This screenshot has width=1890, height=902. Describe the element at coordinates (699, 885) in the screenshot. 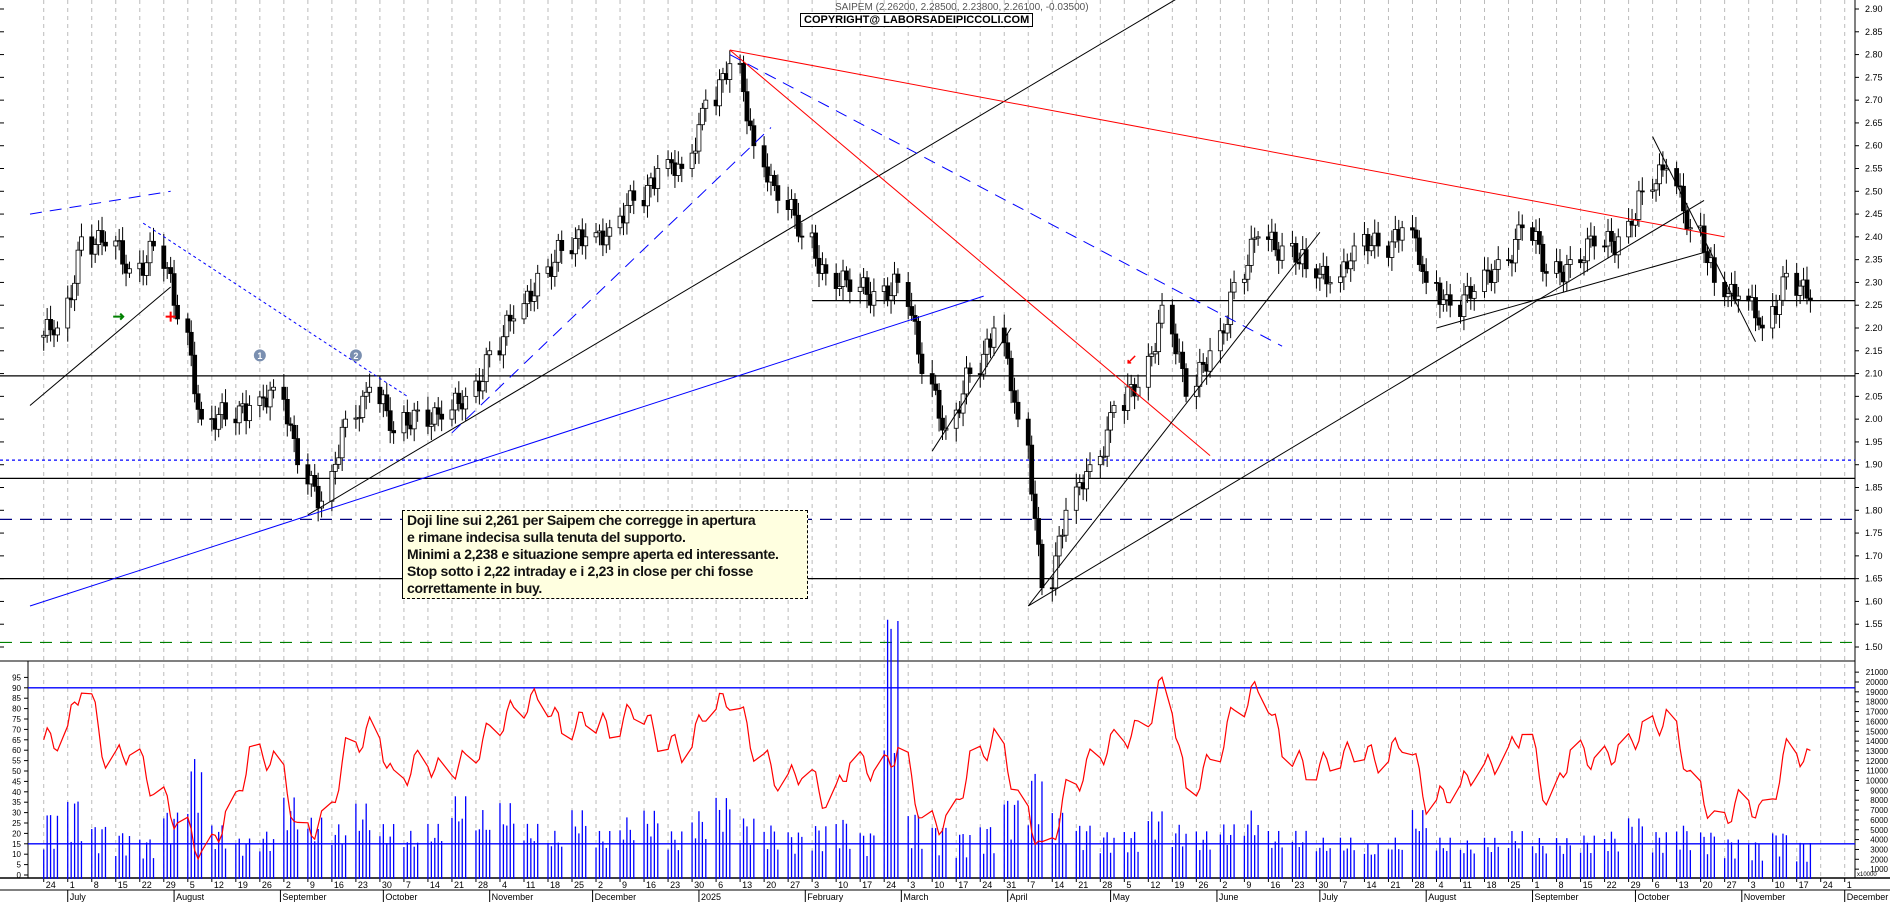

I see `date-tick-label: 30` at that location.